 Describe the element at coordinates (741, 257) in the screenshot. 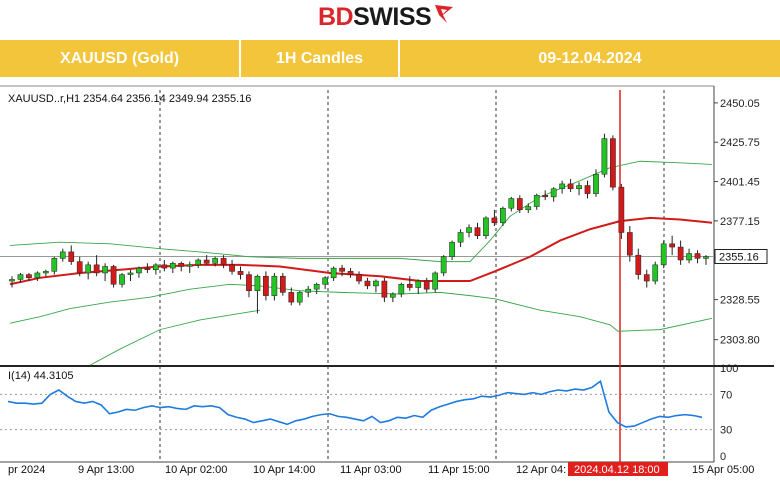

I see `current-price-box` at that location.